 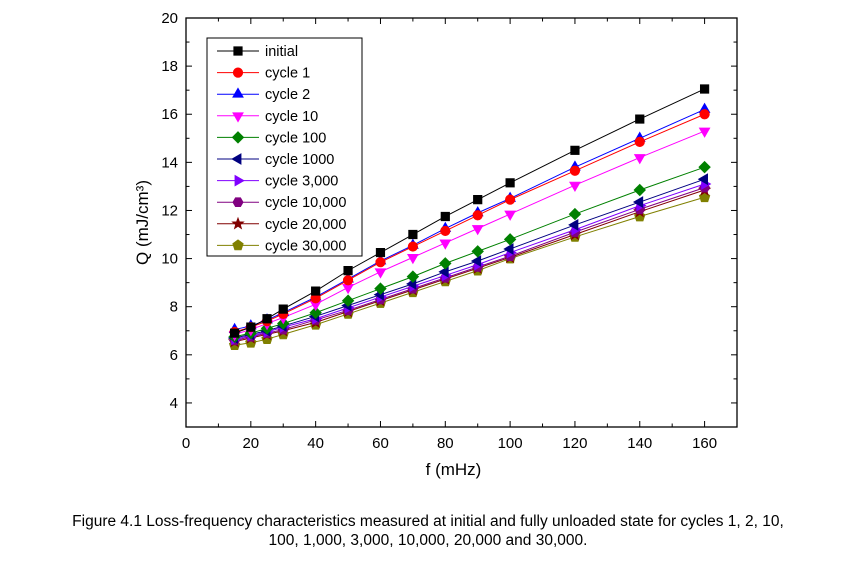 What do you see at coordinates (169, 18) in the screenshot?
I see `y-tick-label: 20` at bounding box center [169, 18].